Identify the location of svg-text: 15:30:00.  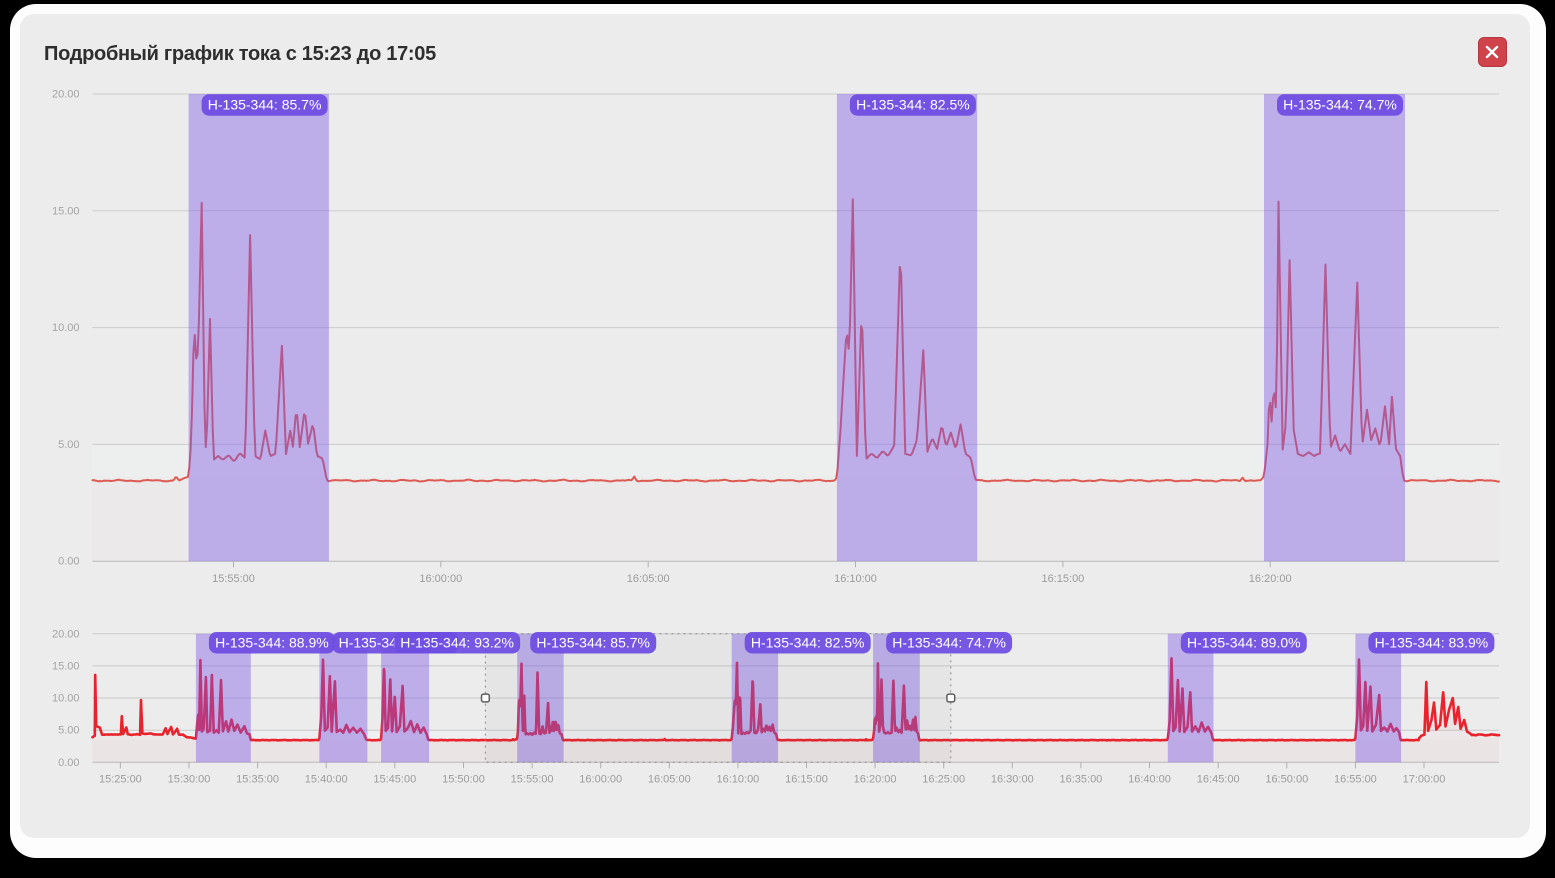
(189, 779).